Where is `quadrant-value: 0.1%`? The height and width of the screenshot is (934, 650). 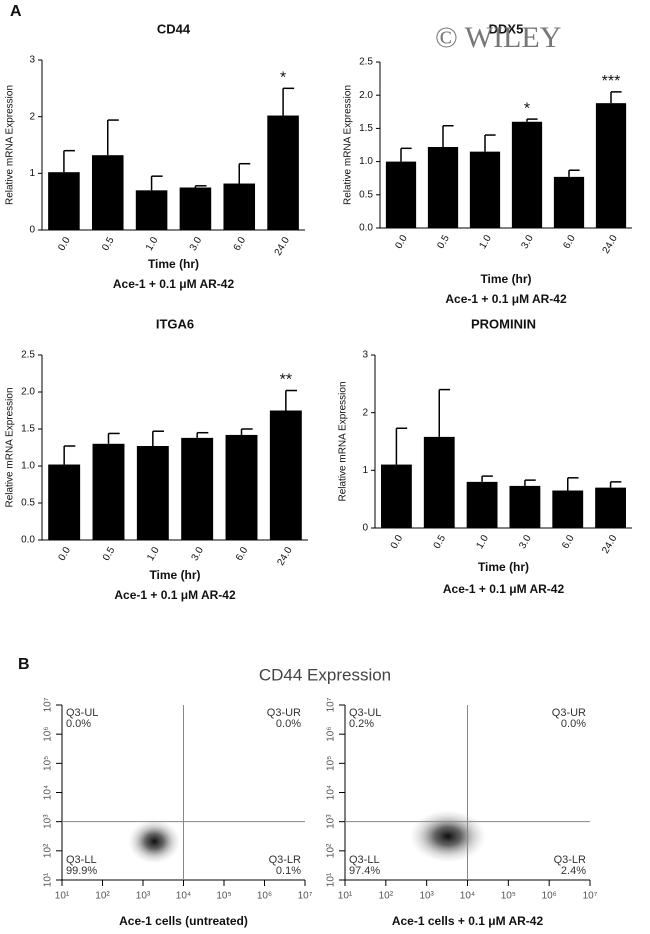 quadrant-value: 0.1% is located at coordinates (288, 871).